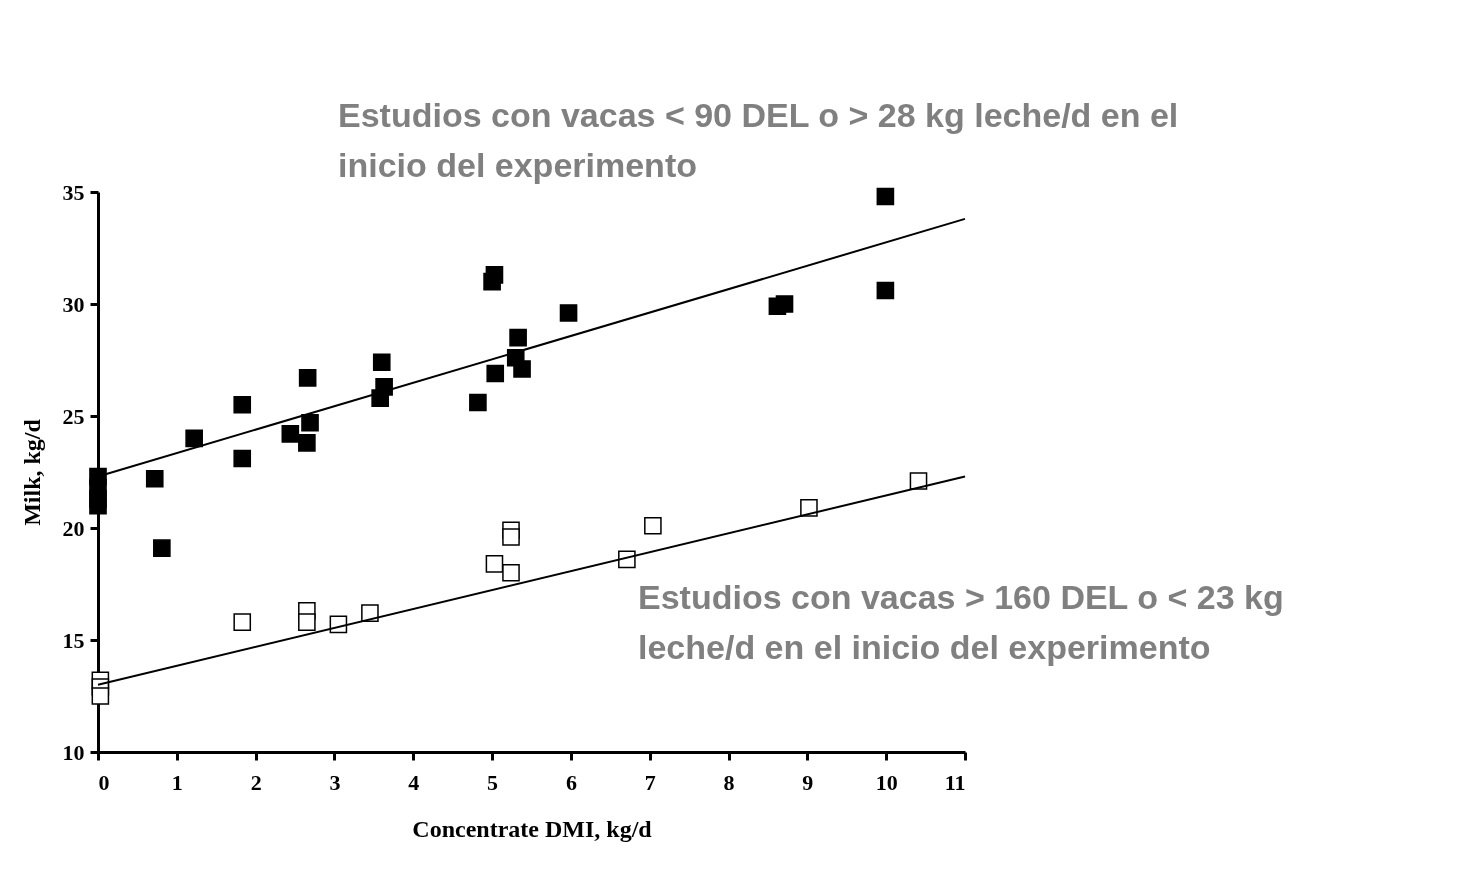 This screenshot has width=1475, height=877. Describe the element at coordinates (104, 782) in the screenshot. I see `x-tick-label: 0` at that location.